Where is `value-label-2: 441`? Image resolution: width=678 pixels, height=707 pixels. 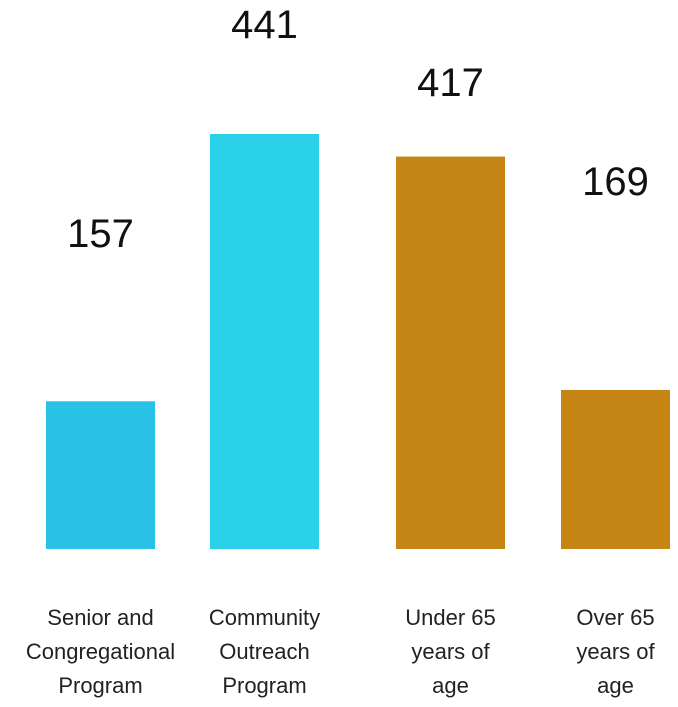 value-label-2: 441 is located at coordinates (264, 25).